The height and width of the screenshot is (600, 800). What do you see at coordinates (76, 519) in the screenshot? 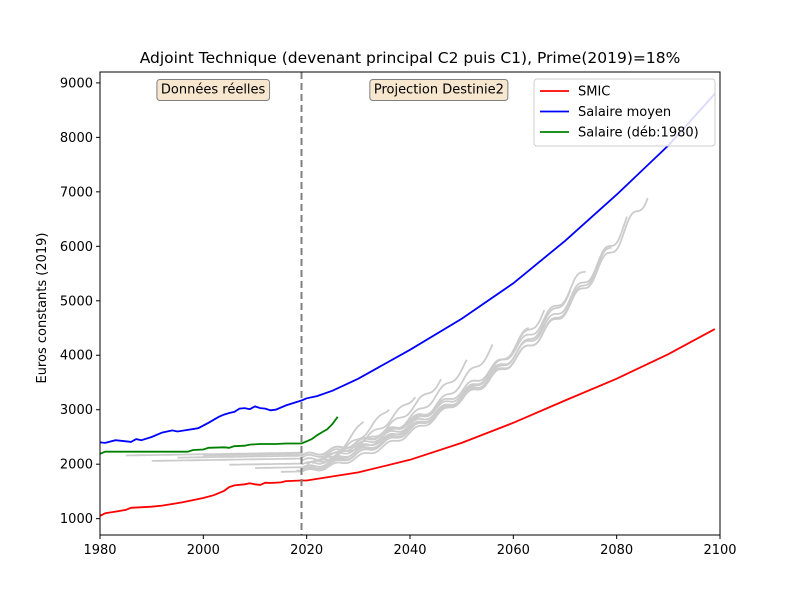
I see `y-tick-label: 1000` at bounding box center [76, 519].